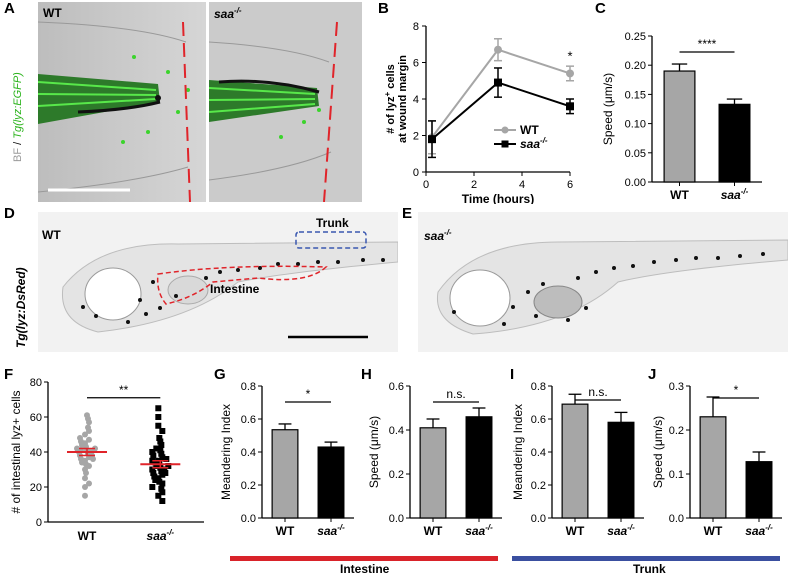 The image size is (795, 576). I want to click on micrograph-a-saa-label: saa-/-, so click(228, 13).